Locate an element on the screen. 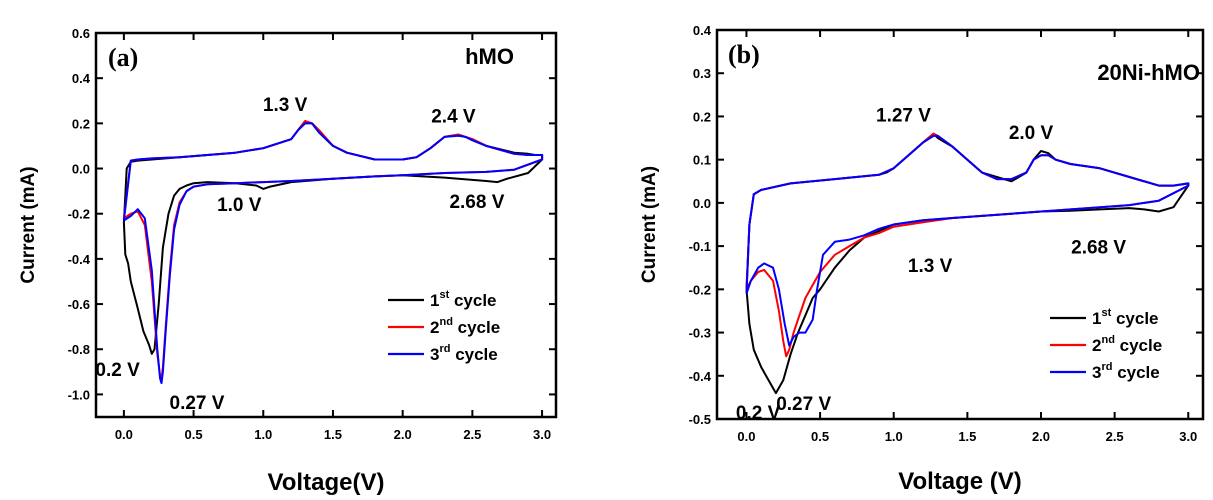  y-tick-label: 0.3 is located at coordinates (702, 73).